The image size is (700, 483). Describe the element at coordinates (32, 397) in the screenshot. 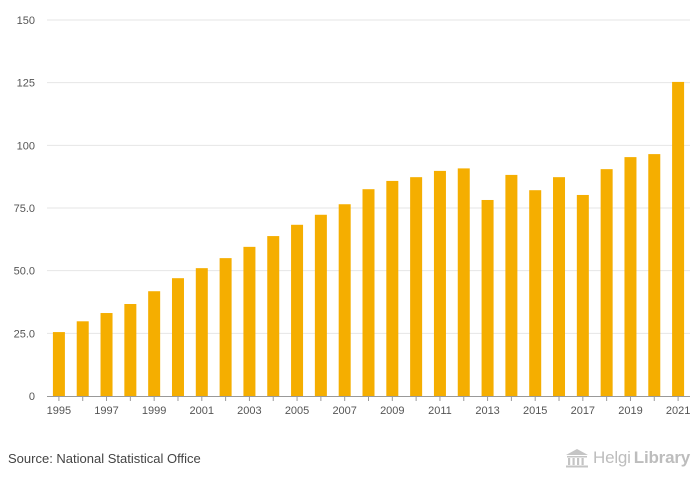

I see `y-tick-label: 0` at that location.